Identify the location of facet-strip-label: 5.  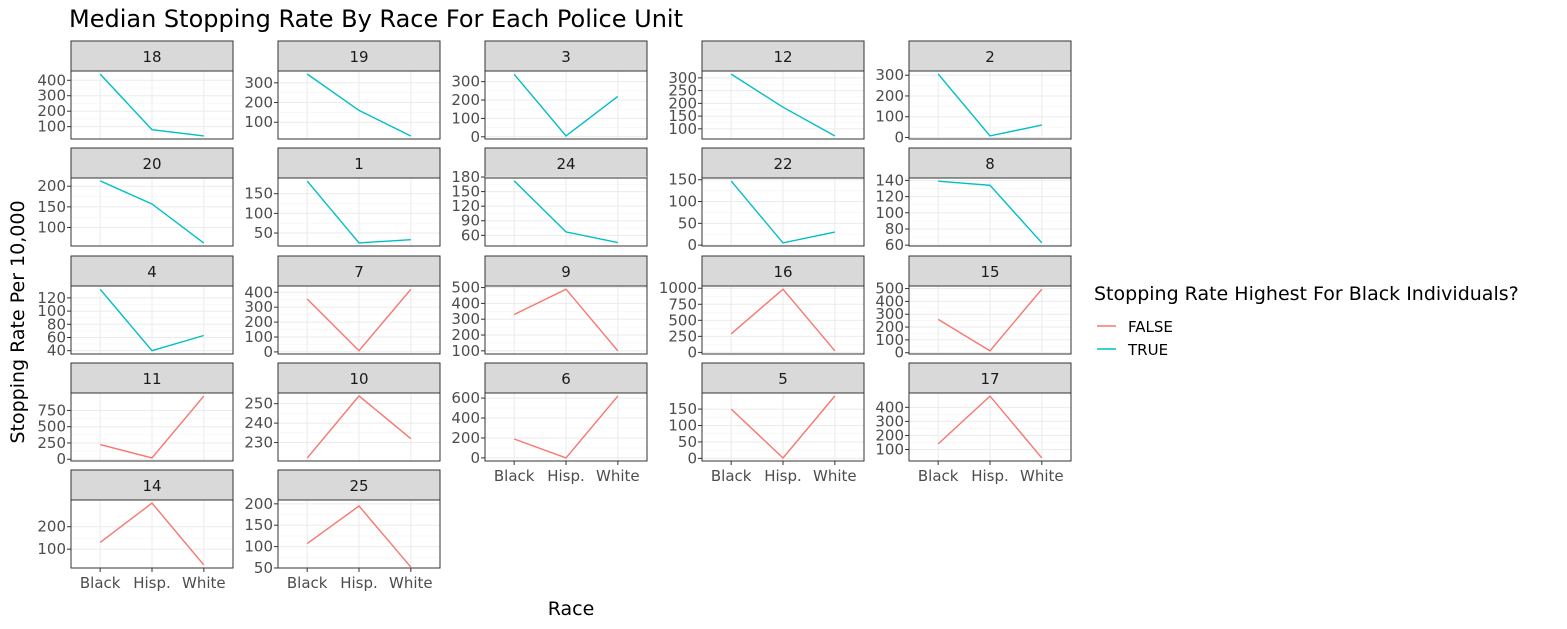
(783, 379).